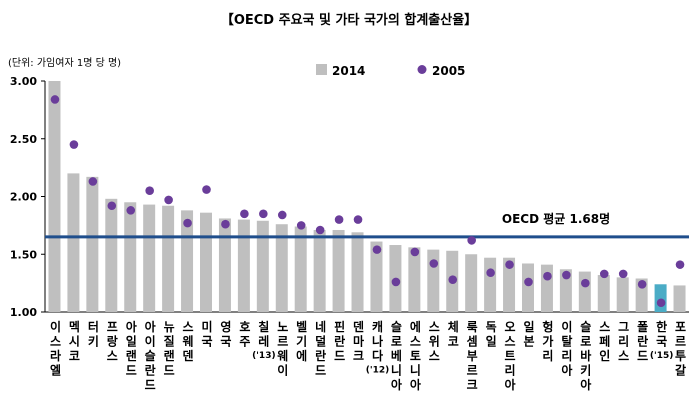 This screenshot has width=699, height=401. Describe the element at coordinates (169, 342) in the screenshot. I see `category-label-char: 질` at that location.